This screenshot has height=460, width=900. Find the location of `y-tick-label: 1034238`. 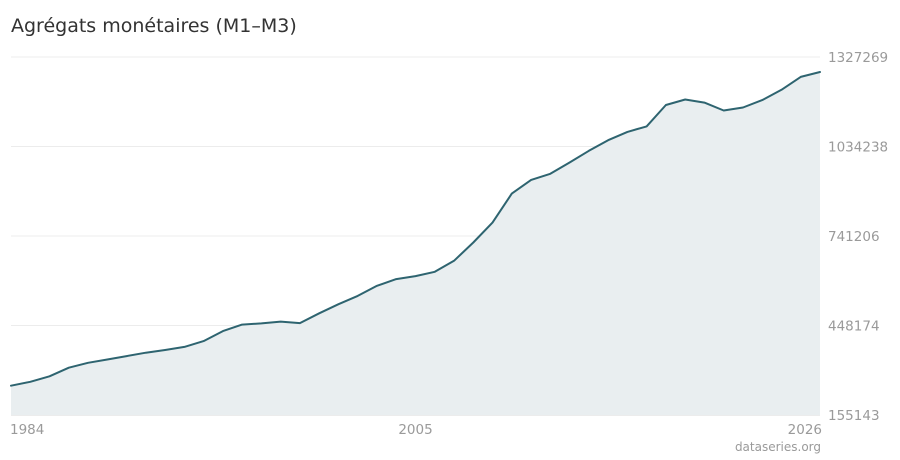

y-tick-label: 1034238 is located at coordinates (858, 147).